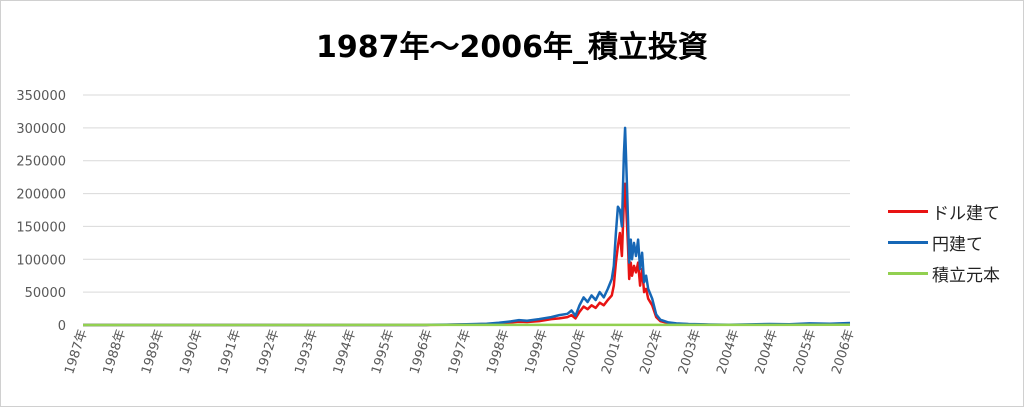  Describe the element at coordinates (575, 352) in the screenshot. I see `x-tick-label: 2000年` at that location.